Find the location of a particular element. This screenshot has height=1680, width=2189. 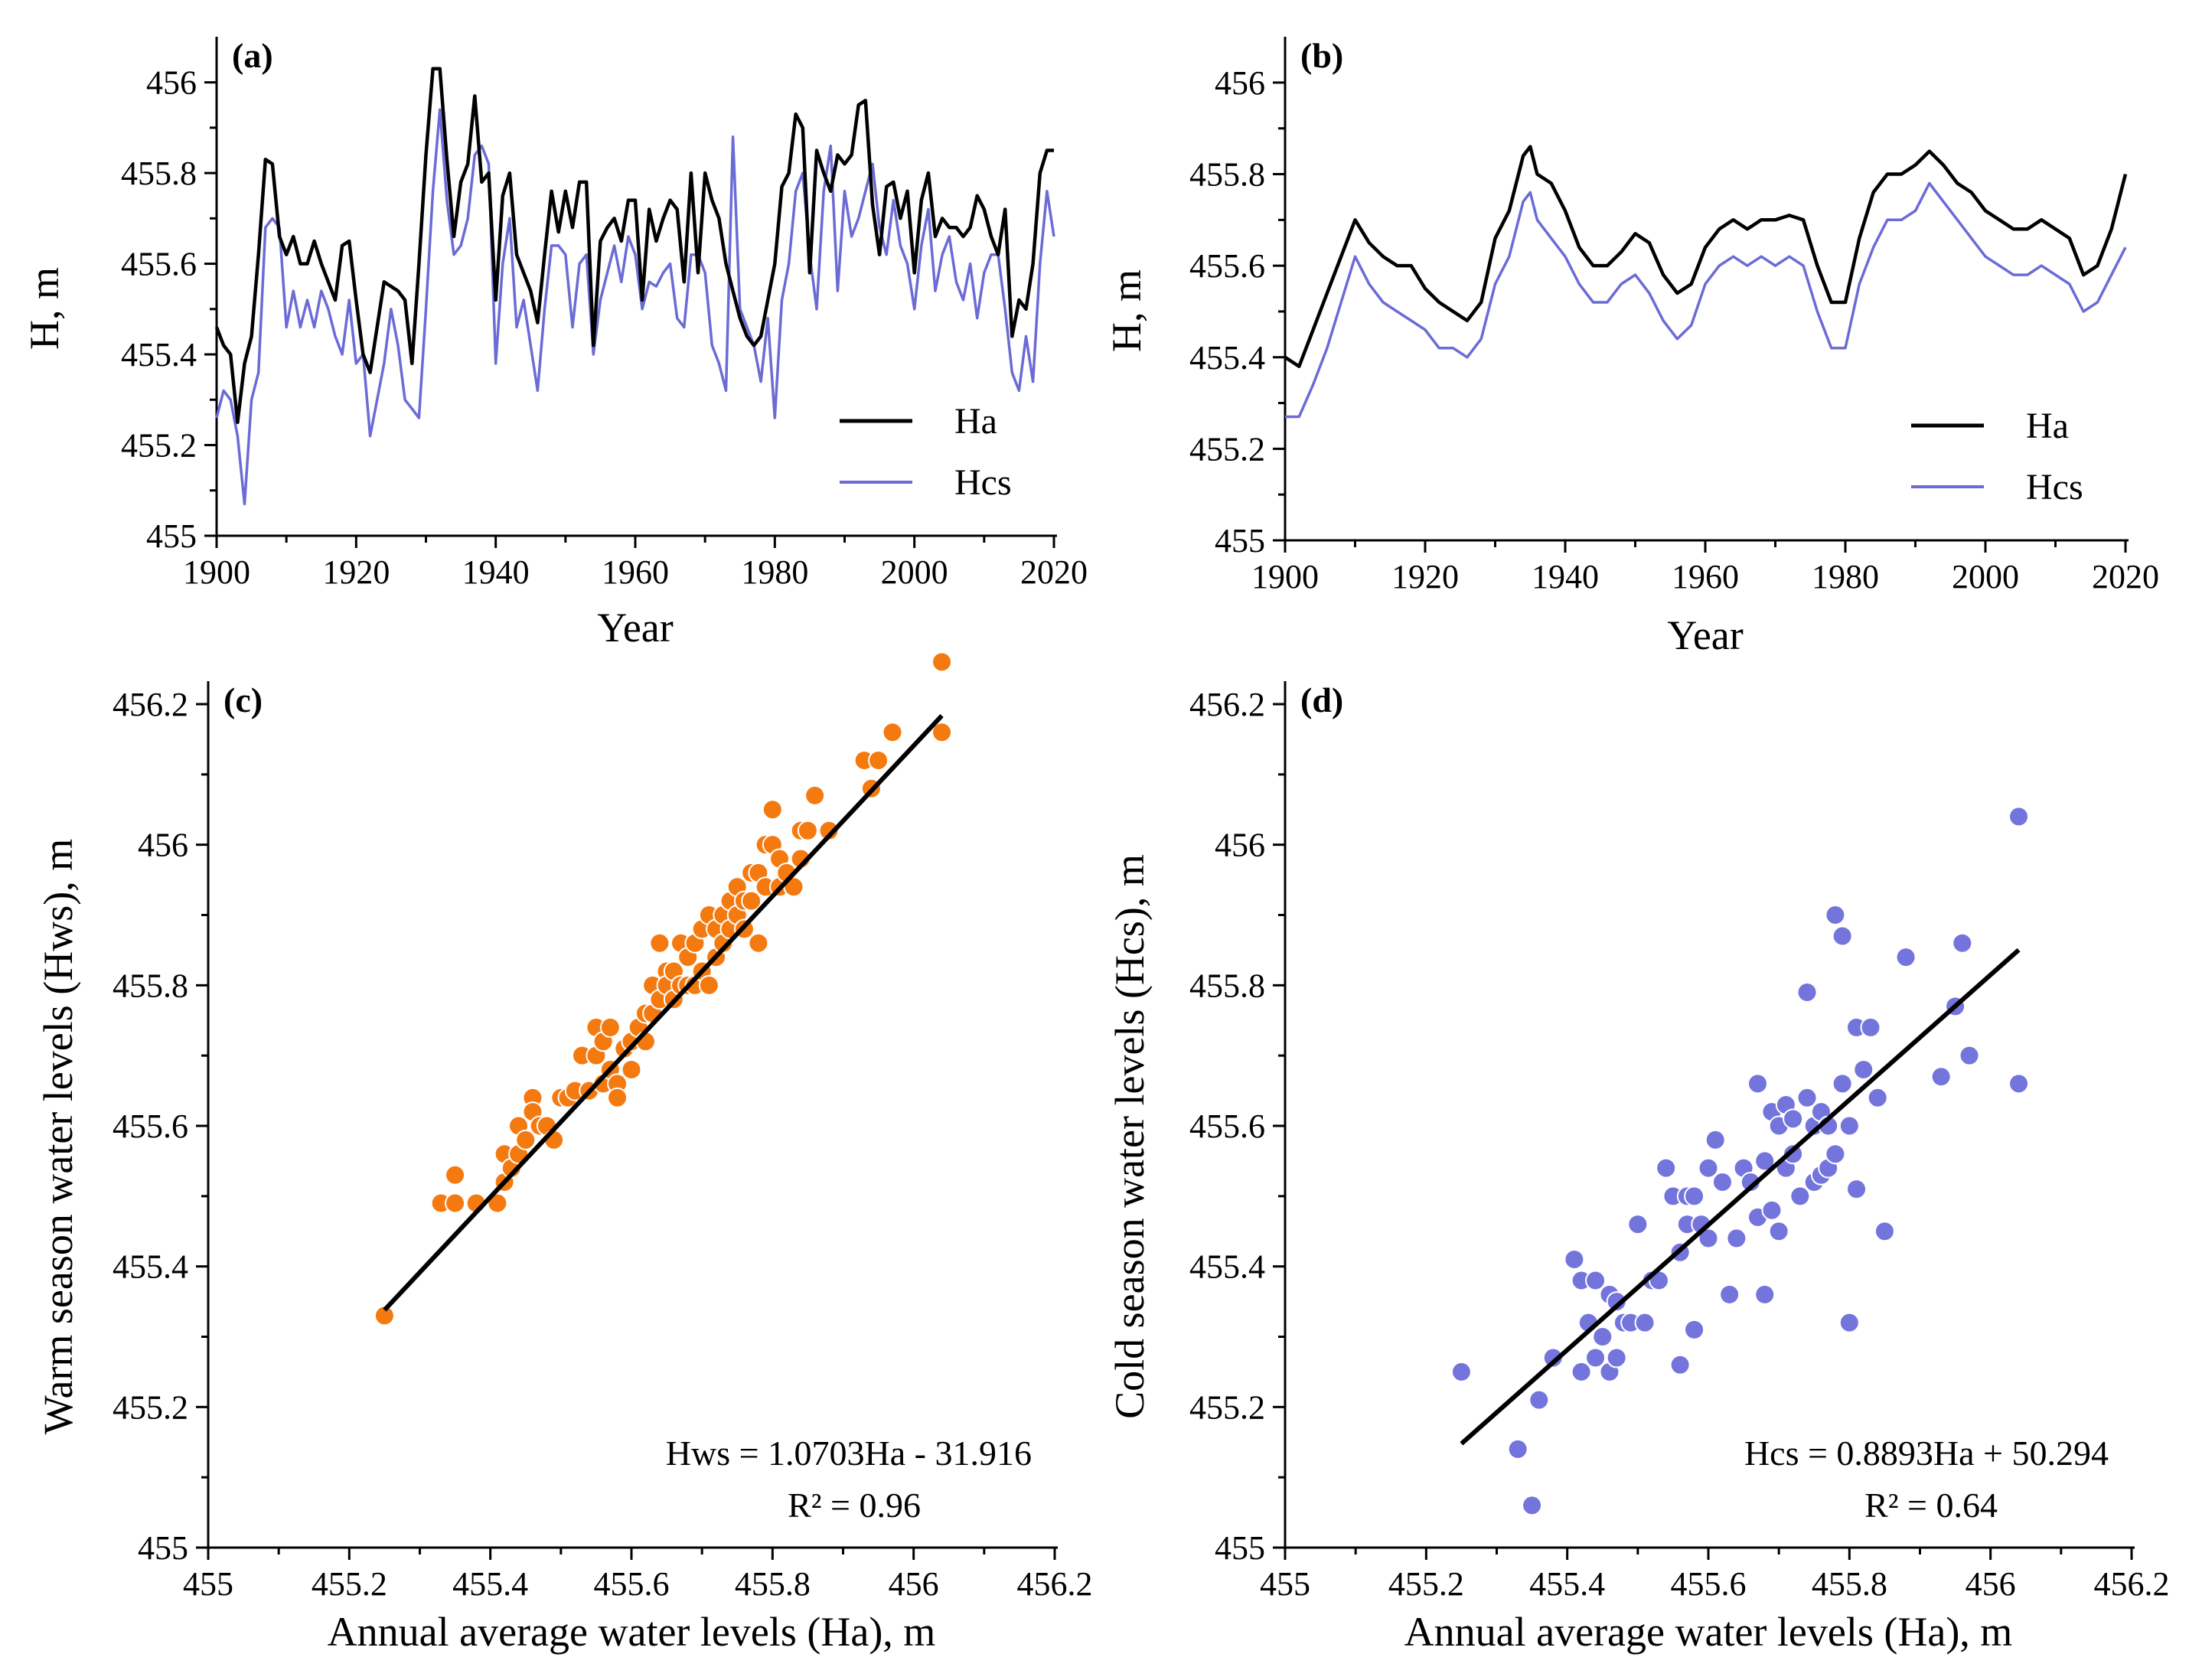

y-axis-title: H, m is located at coordinates (44, 308).